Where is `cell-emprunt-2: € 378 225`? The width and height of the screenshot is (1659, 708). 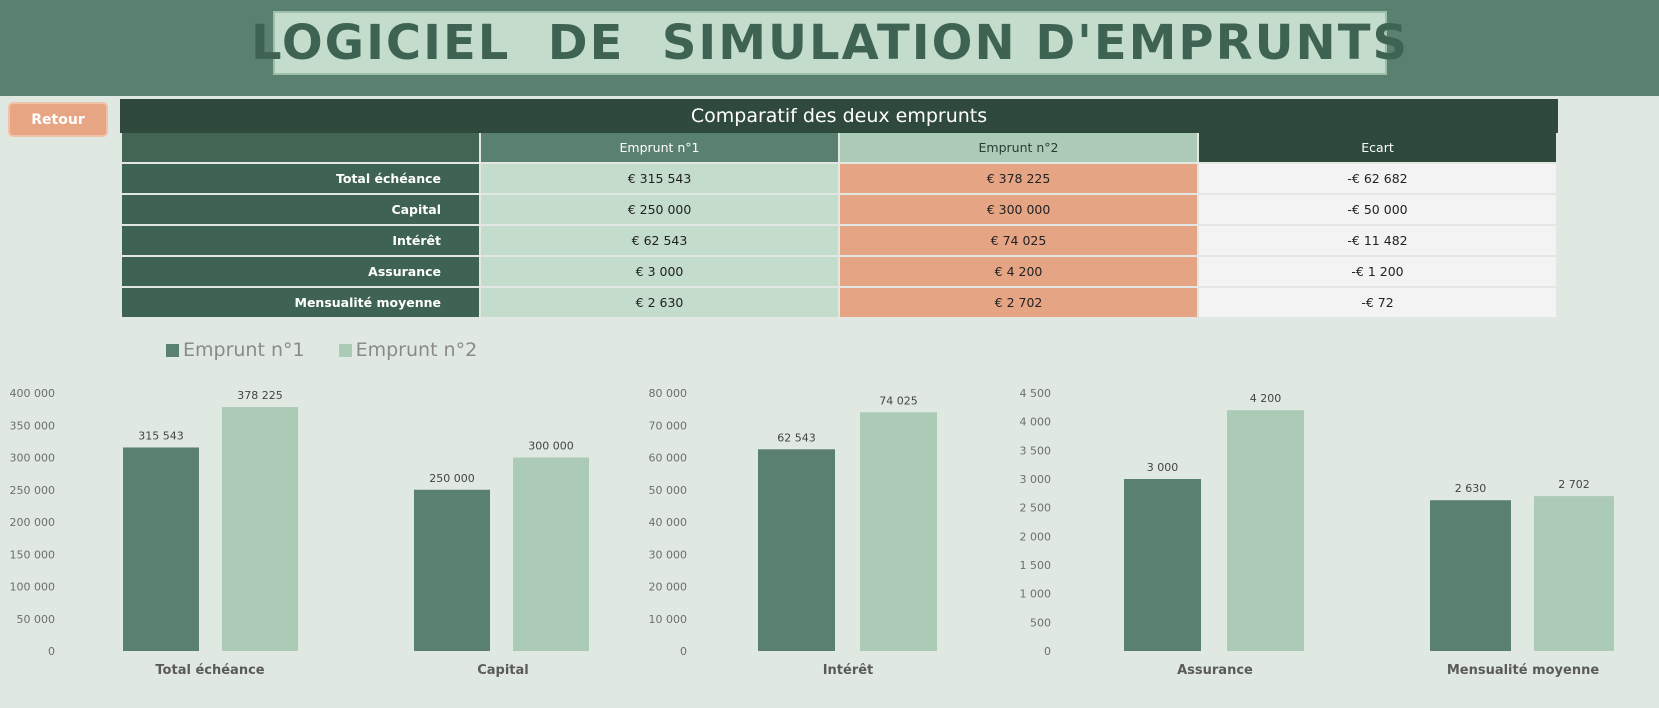 cell-emprunt-2: € 378 225 is located at coordinates (1018, 178).